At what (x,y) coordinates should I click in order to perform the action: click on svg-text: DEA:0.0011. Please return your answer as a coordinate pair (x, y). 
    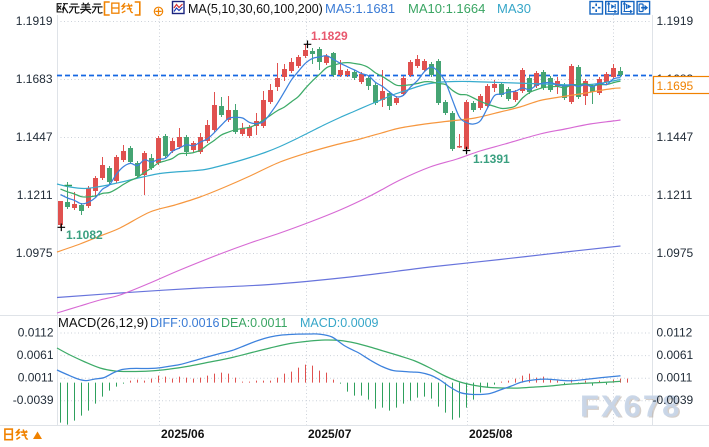
    Looking at the image, I should click on (254, 323).